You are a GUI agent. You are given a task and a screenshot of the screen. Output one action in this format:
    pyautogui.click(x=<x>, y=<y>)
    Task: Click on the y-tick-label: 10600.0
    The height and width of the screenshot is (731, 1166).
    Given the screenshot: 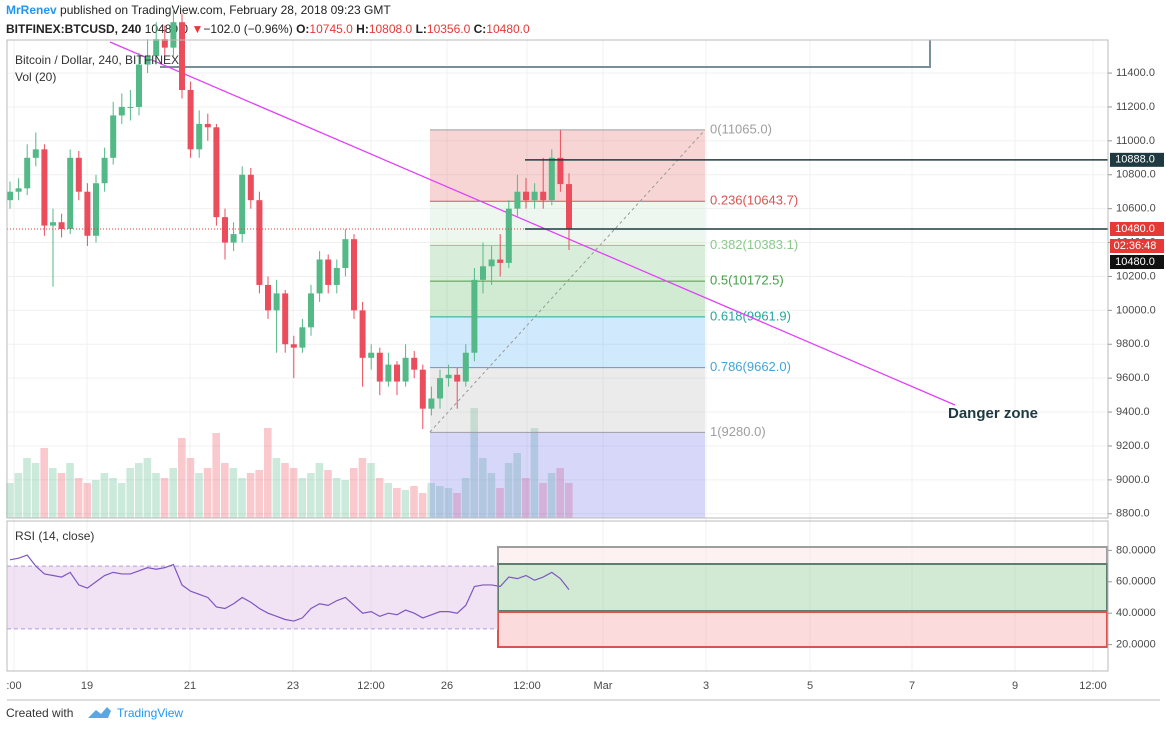 What is the action you would take?
    pyautogui.click(x=1136, y=209)
    